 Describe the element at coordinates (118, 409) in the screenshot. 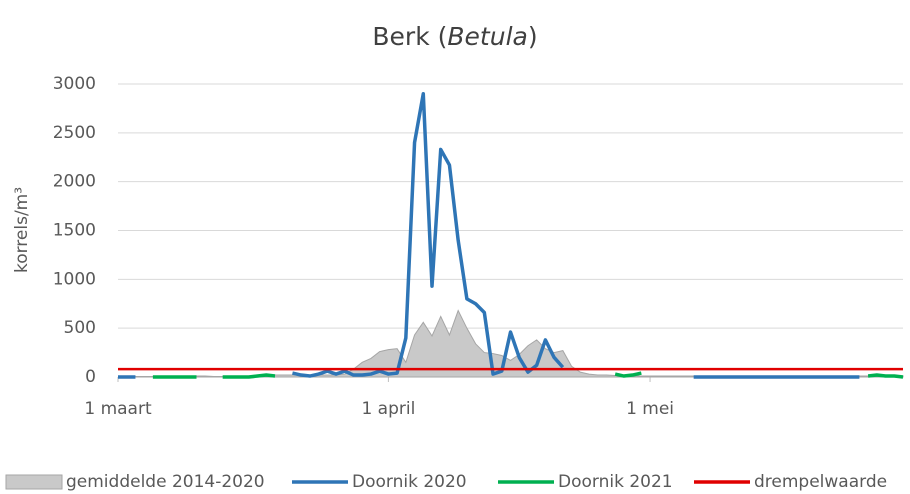

I see `x-tick-label: 1 maart` at that location.